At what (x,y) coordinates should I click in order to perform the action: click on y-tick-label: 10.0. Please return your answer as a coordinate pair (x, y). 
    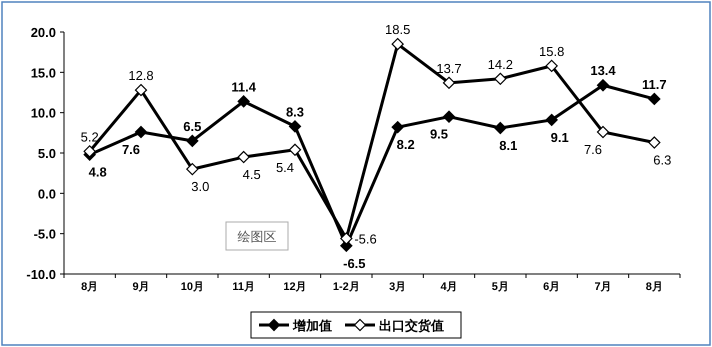
    Looking at the image, I should click on (43, 113).